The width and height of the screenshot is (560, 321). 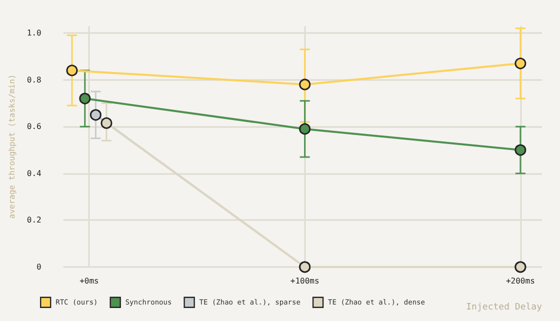 What do you see at coordinates (90, 281) in the screenshot?
I see `x-tick-label: +0ms` at bounding box center [90, 281].